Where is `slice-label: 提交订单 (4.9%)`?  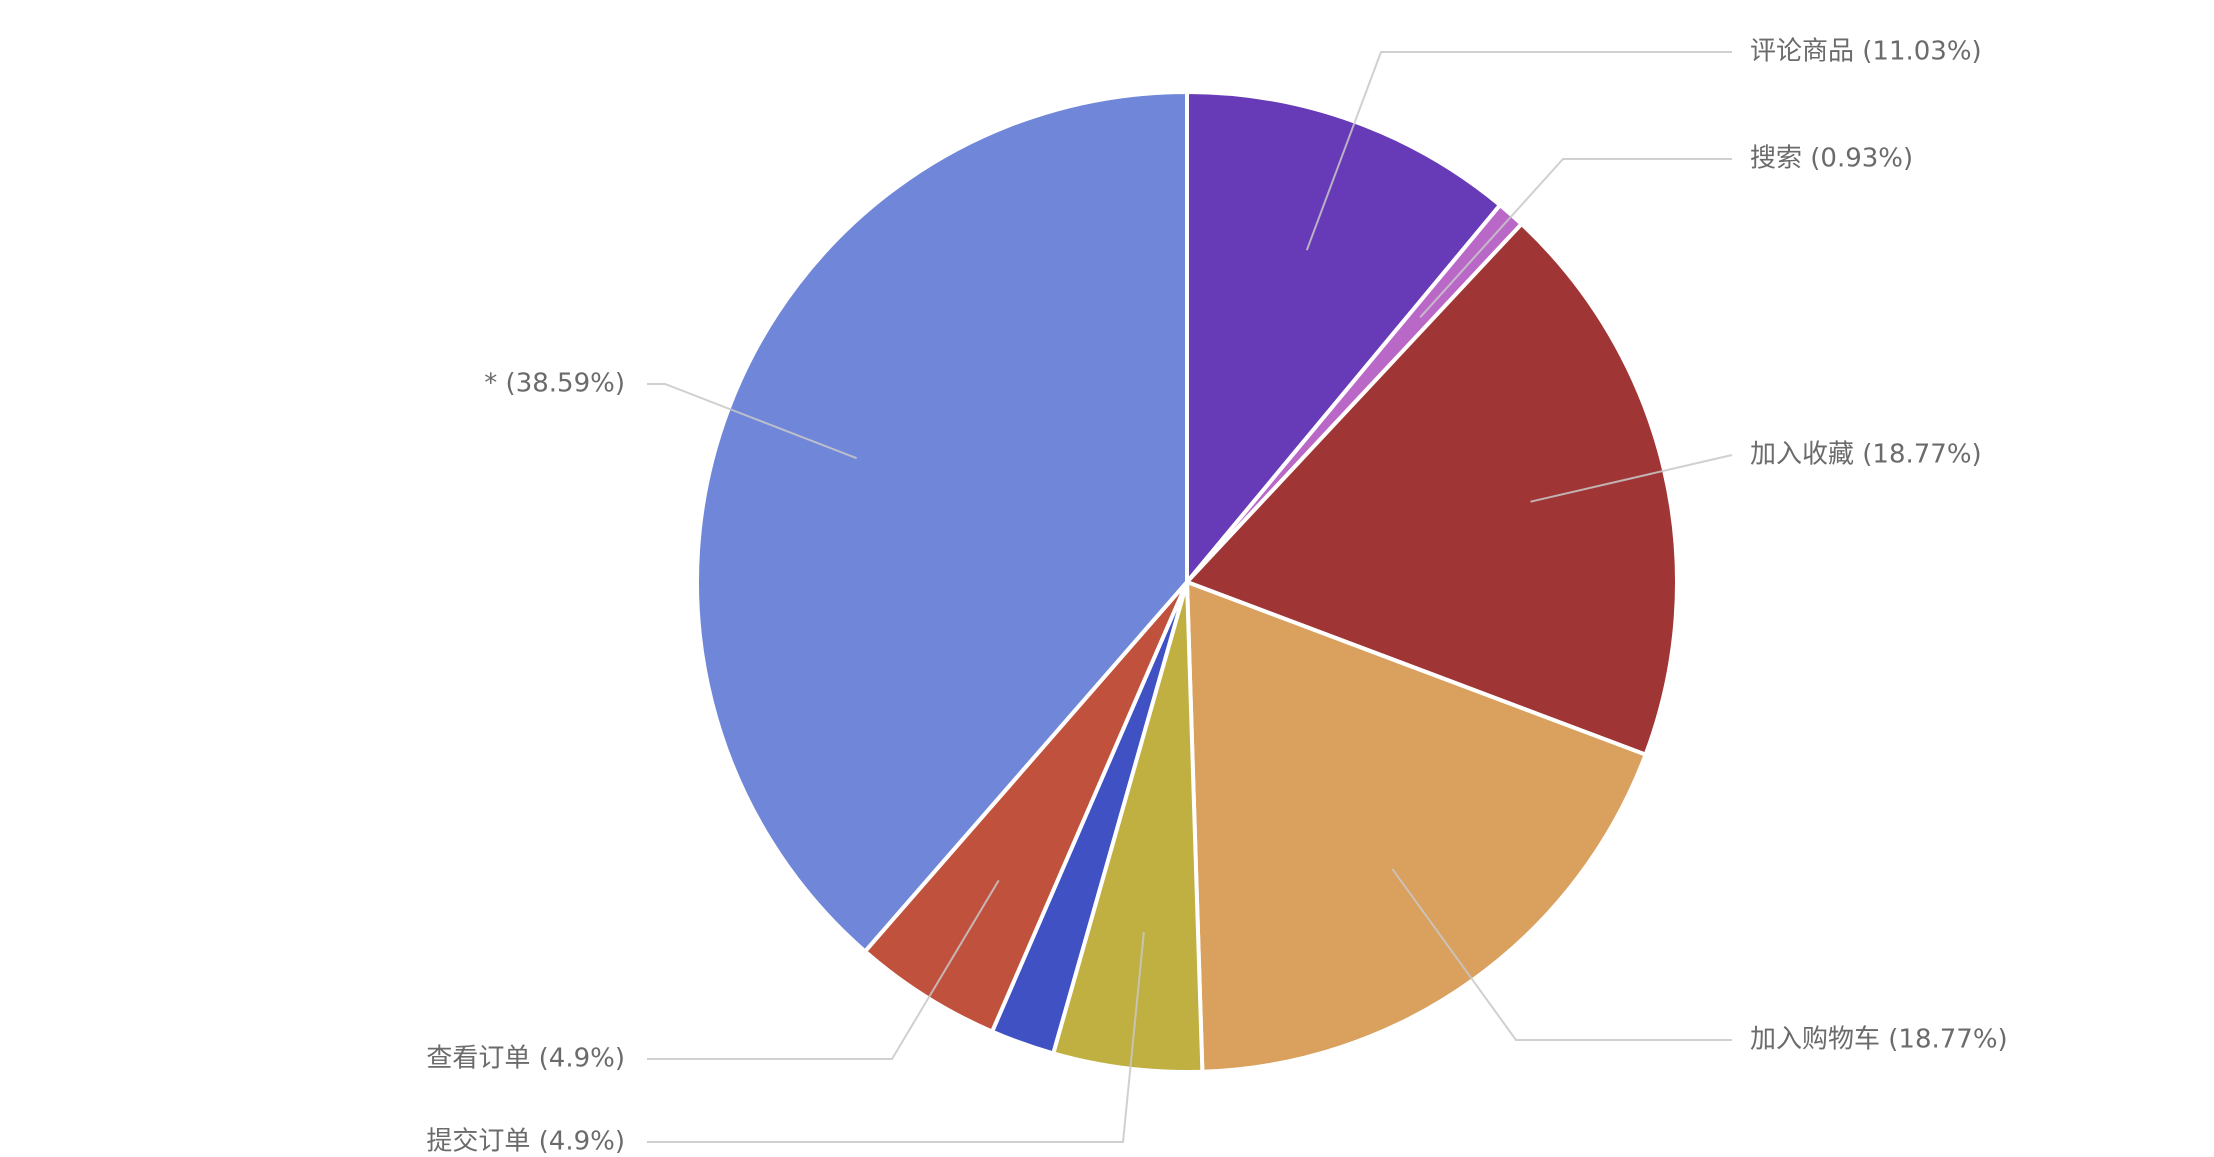
slice-label: 提交订单 (4.9%) is located at coordinates (525, 1142).